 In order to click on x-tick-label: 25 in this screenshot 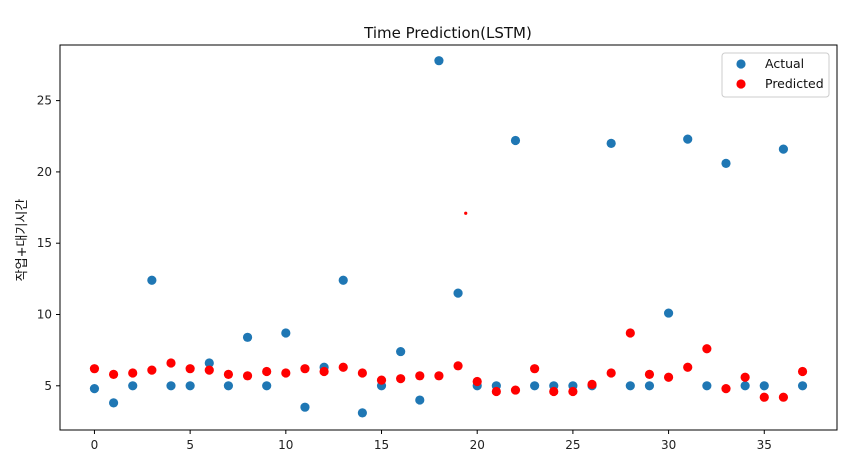, I will do `click(572, 445)`.